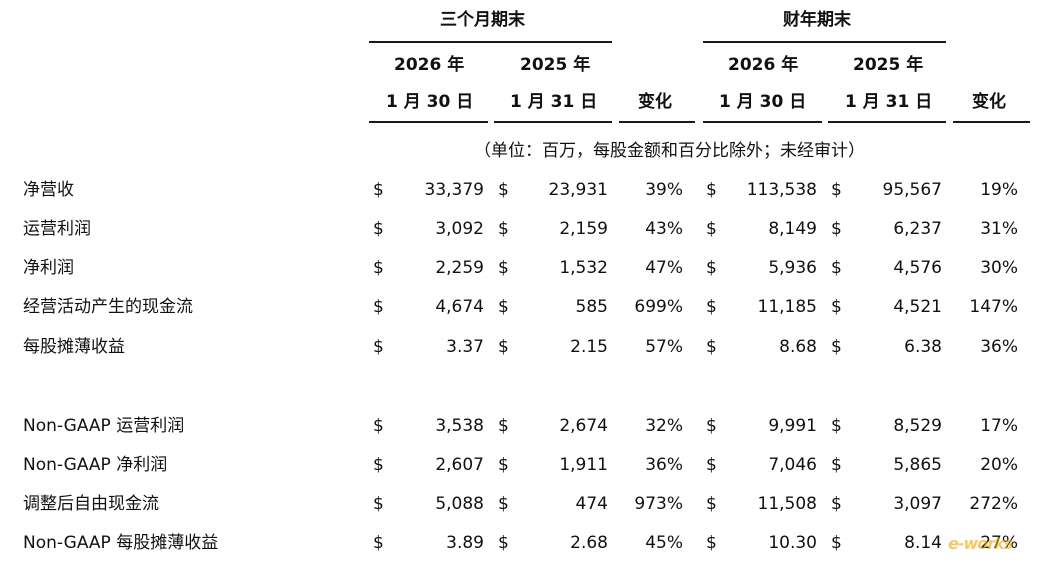 The image size is (1038, 570). Describe the element at coordinates (912, 190) in the screenshot. I see `cell-y-2025: 95,567` at that location.